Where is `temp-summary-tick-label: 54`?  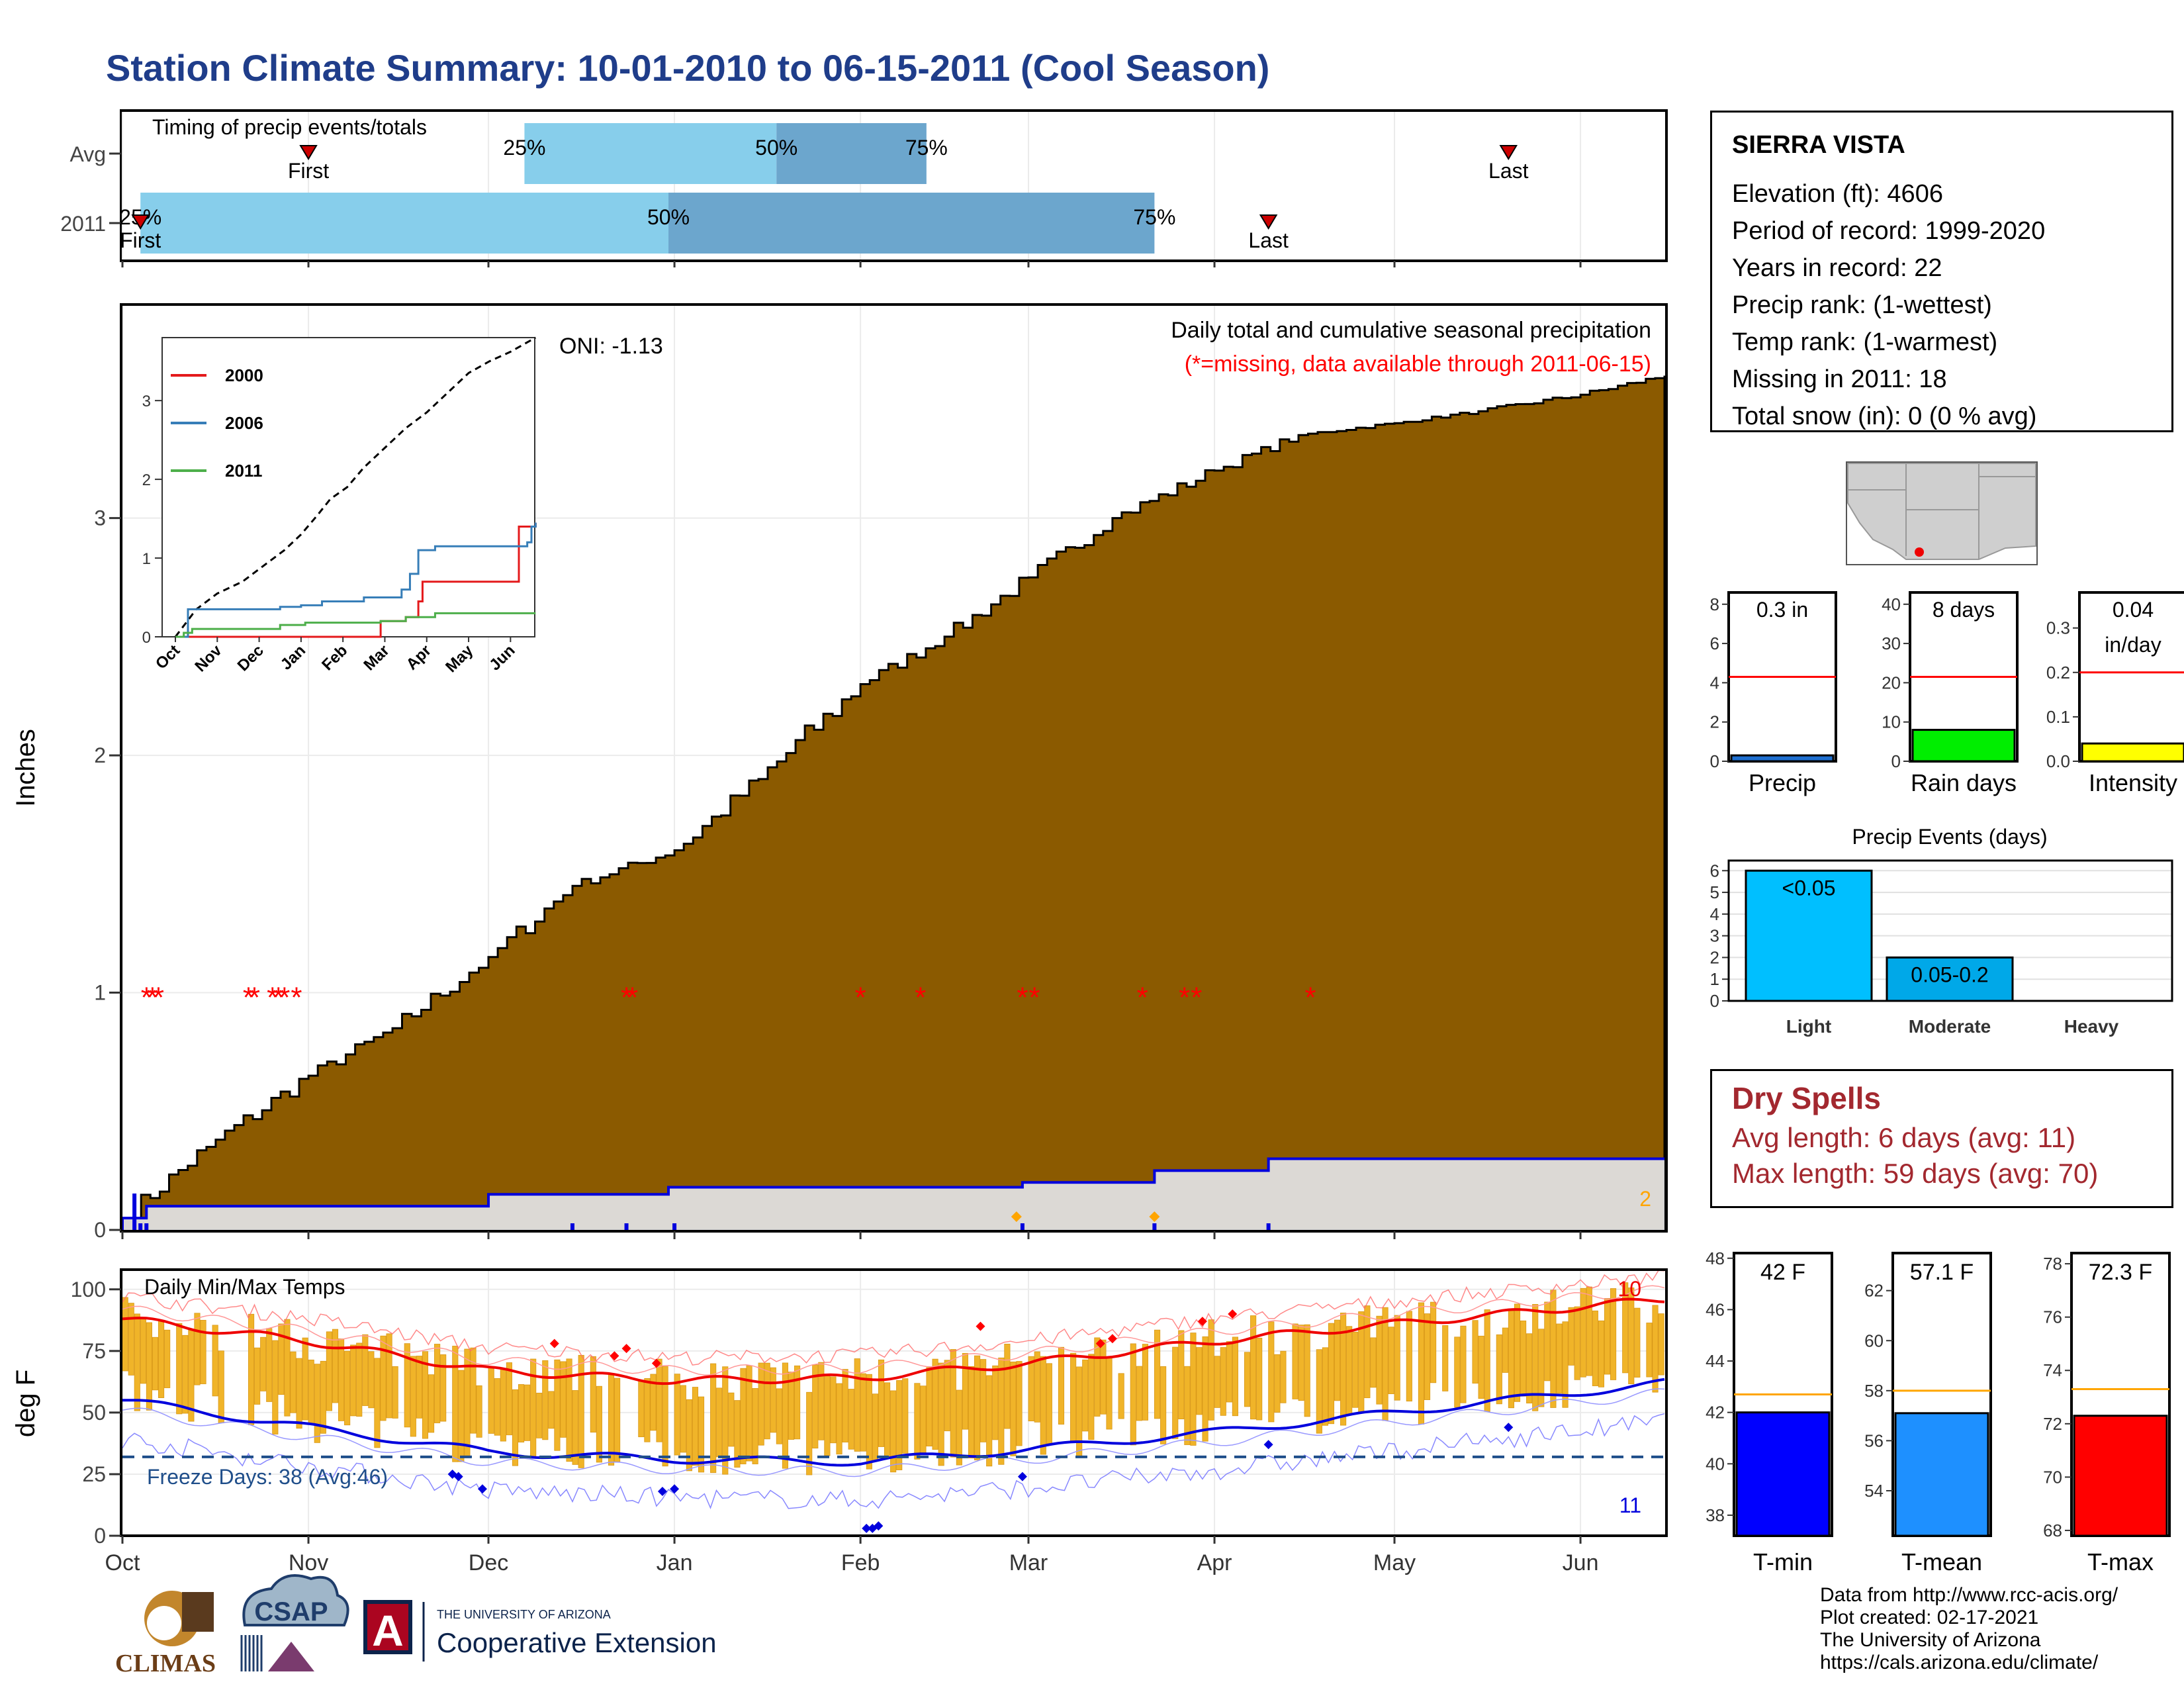 temp-summary-tick-label: 54 is located at coordinates (1874, 1491).